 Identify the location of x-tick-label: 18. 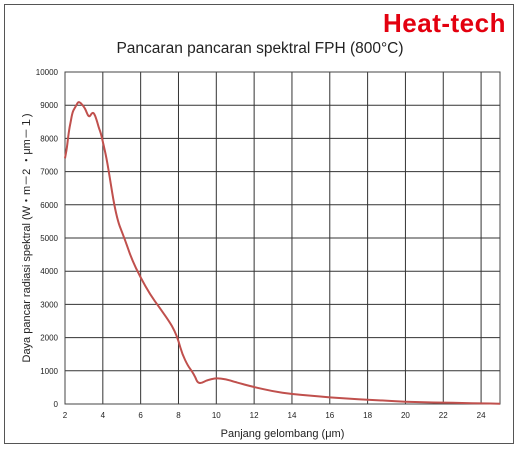
(367, 415).